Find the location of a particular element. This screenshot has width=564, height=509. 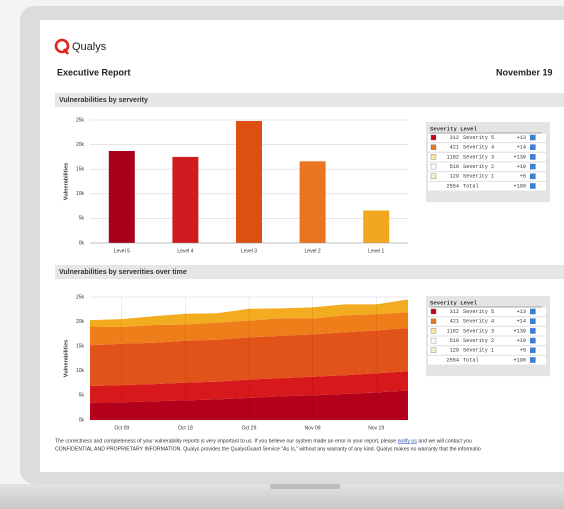

report-date: November 19 is located at coordinates (524, 72).